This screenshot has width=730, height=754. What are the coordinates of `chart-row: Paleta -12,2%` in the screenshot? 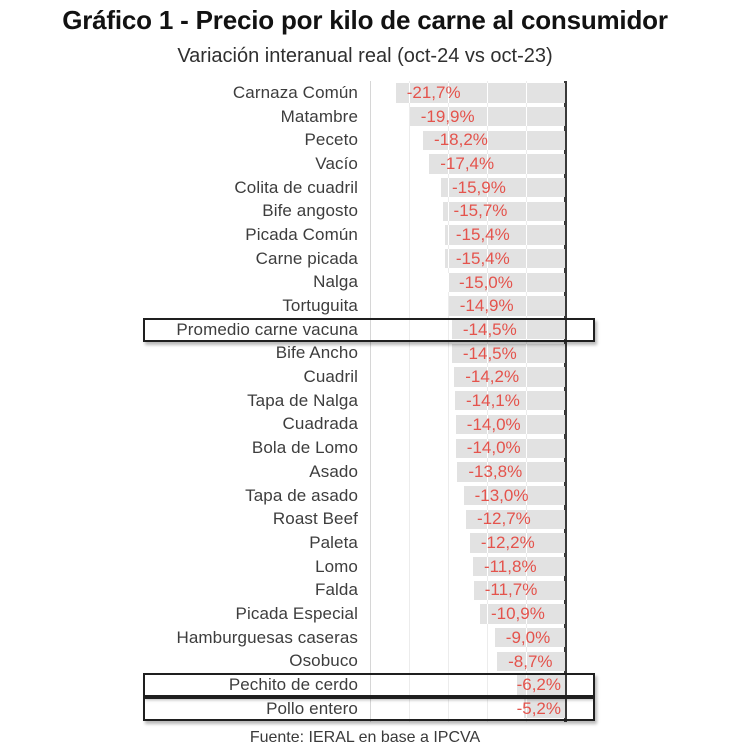 It's located at (365, 543).